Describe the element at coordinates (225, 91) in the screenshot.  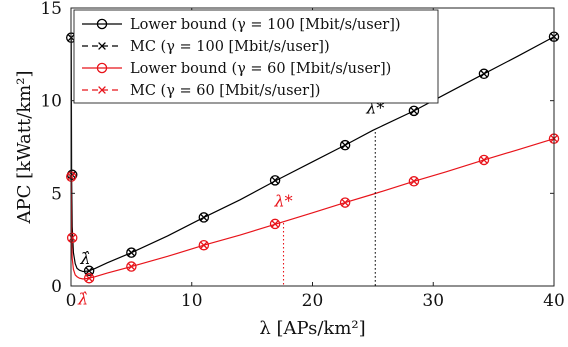
I see `legend-label: MC (γ = 60 [Mbit/s/user])` at that location.